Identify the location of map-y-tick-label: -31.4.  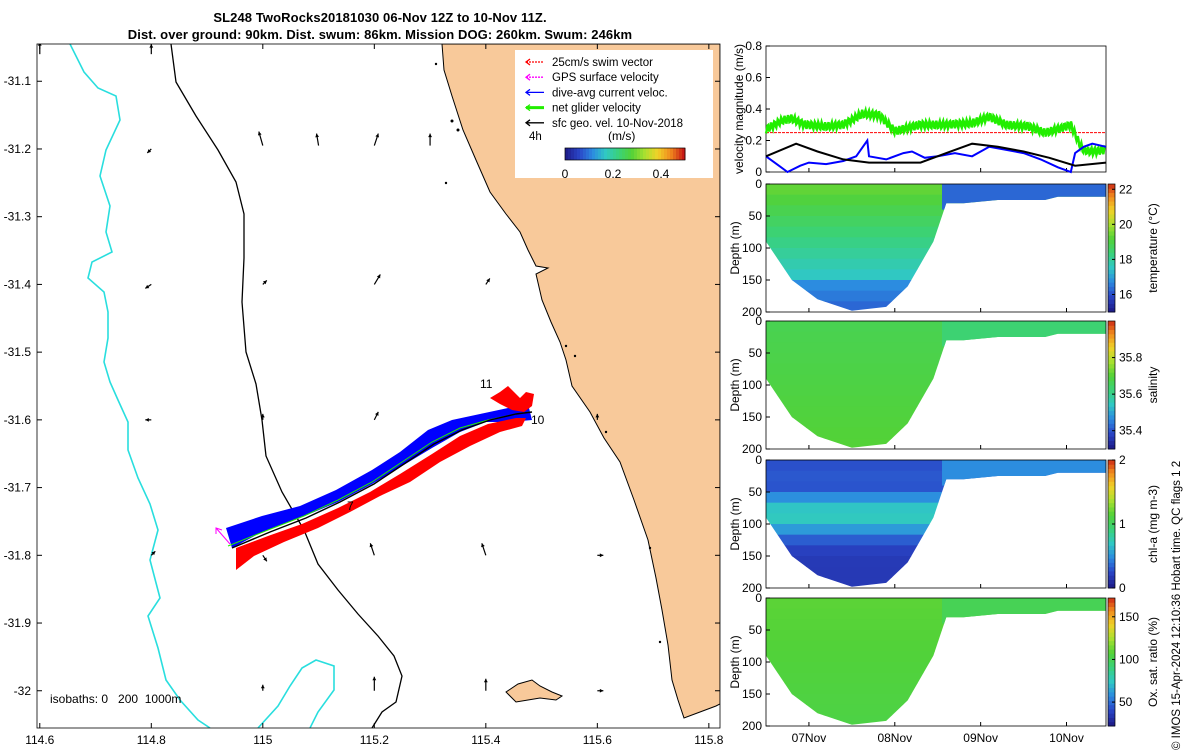
(18, 284).